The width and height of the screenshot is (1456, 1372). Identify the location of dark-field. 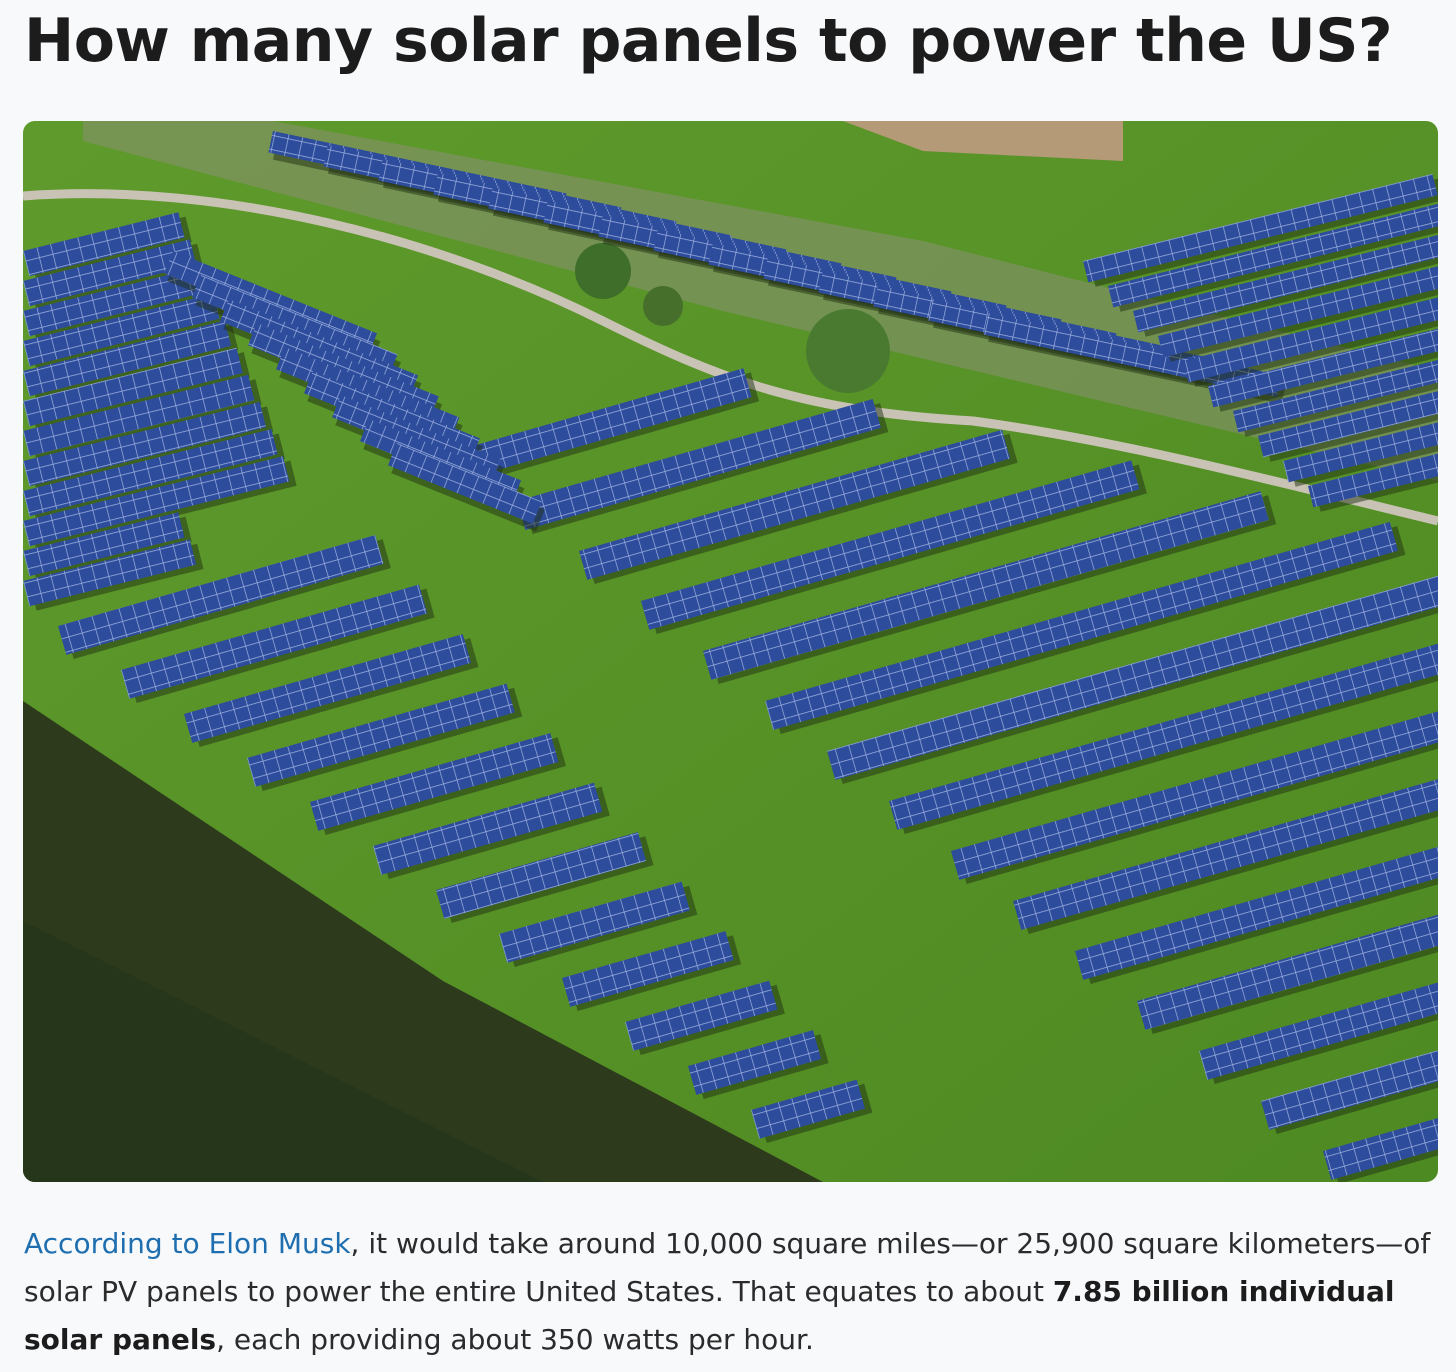
(283, 1051).